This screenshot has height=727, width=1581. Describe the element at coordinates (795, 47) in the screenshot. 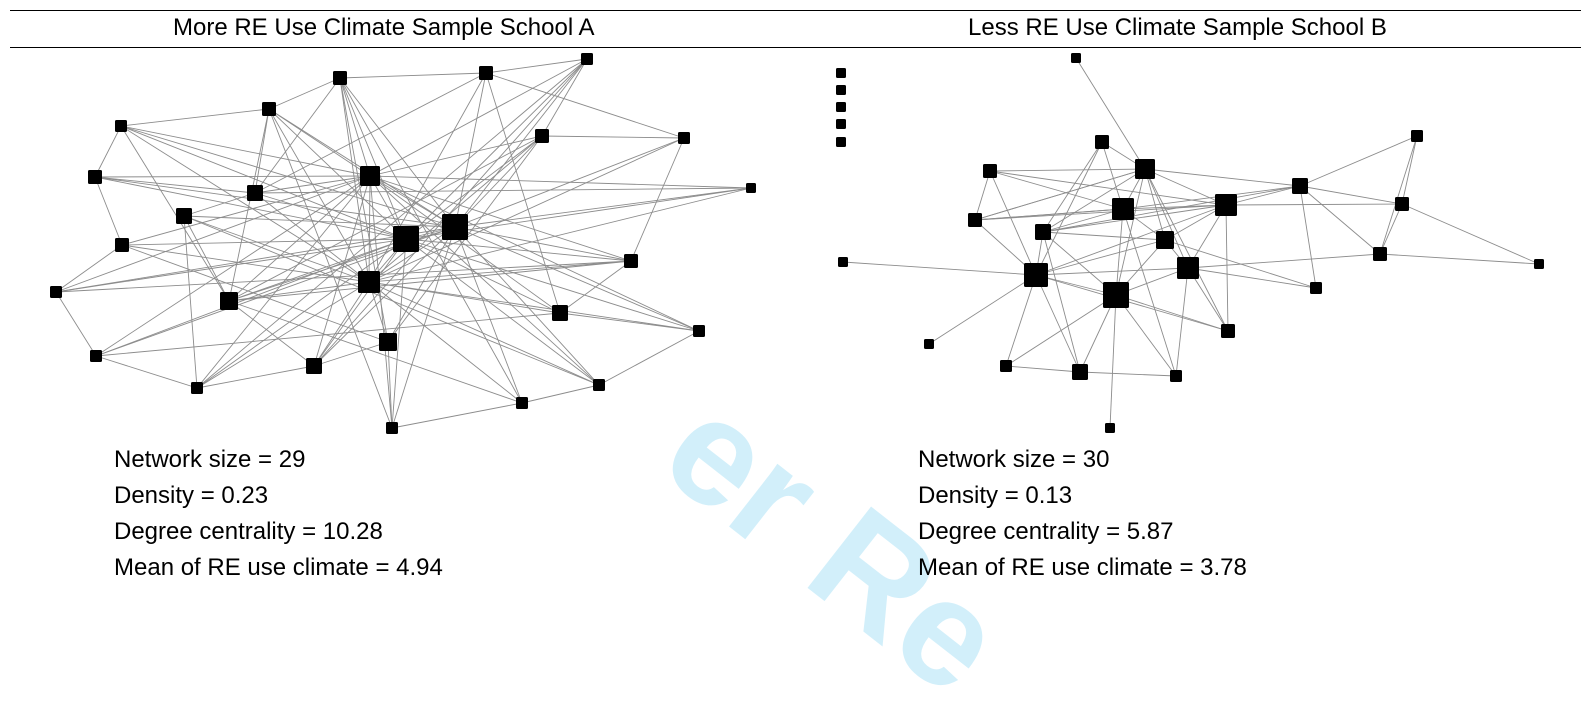

I see `header-rule` at that location.